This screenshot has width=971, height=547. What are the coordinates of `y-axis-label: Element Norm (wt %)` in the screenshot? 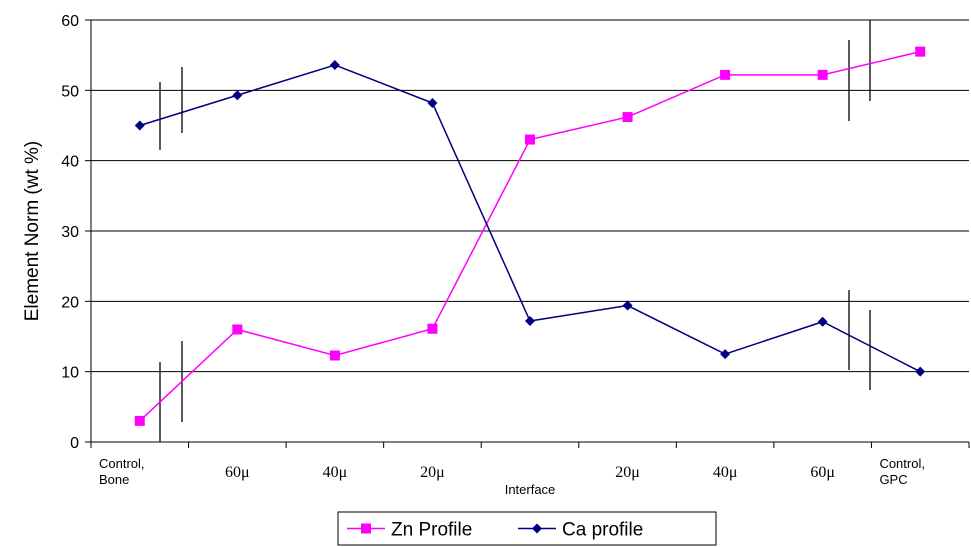 It's located at (32, 231).